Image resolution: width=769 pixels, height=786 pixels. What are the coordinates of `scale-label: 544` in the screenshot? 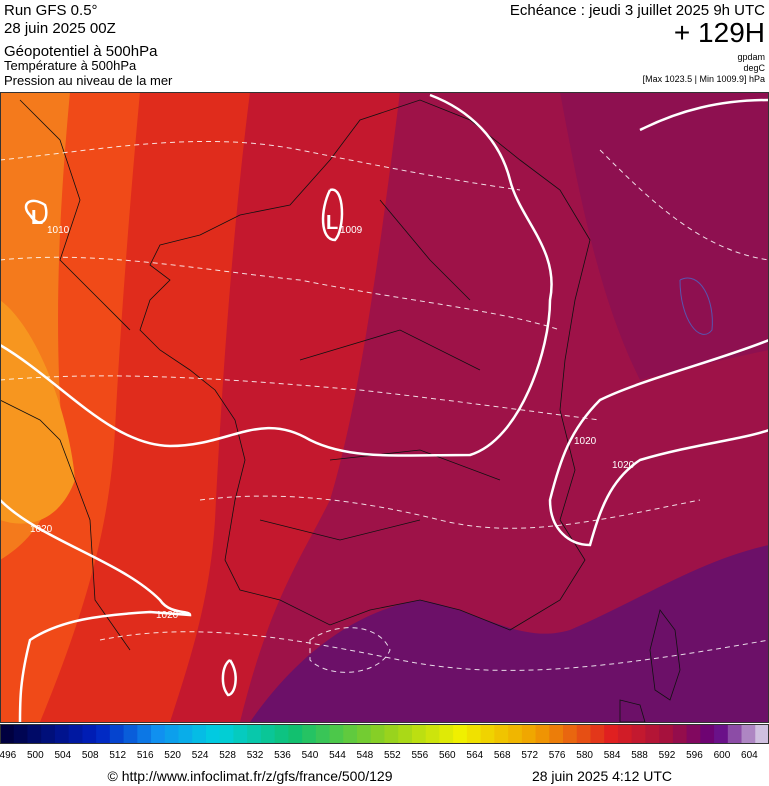 It's located at (337, 755).